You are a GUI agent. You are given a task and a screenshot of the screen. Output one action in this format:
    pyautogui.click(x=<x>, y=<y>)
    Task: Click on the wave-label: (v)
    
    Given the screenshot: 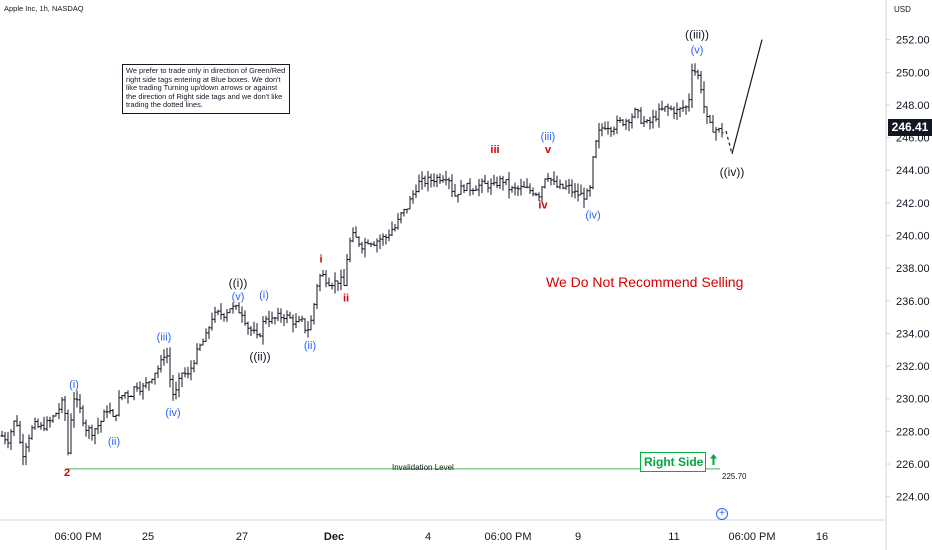 What is the action you would take?
    pyautogui.click(x=697, y=50)
    